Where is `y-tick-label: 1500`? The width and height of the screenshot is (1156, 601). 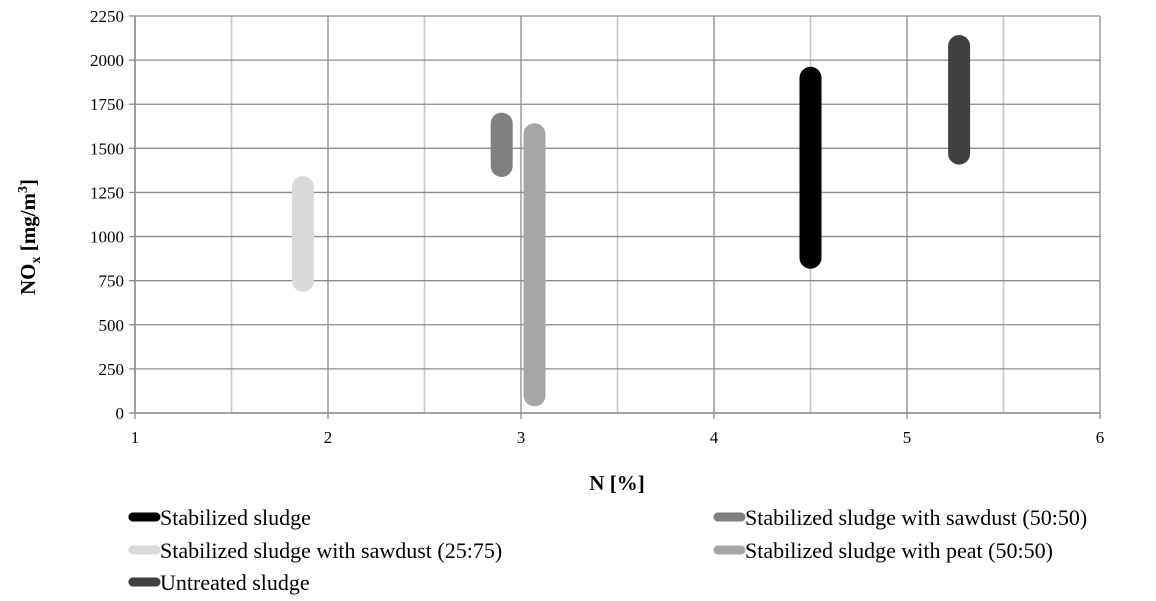
y-tick-label: 1500 is located at coordinates (107, 148).